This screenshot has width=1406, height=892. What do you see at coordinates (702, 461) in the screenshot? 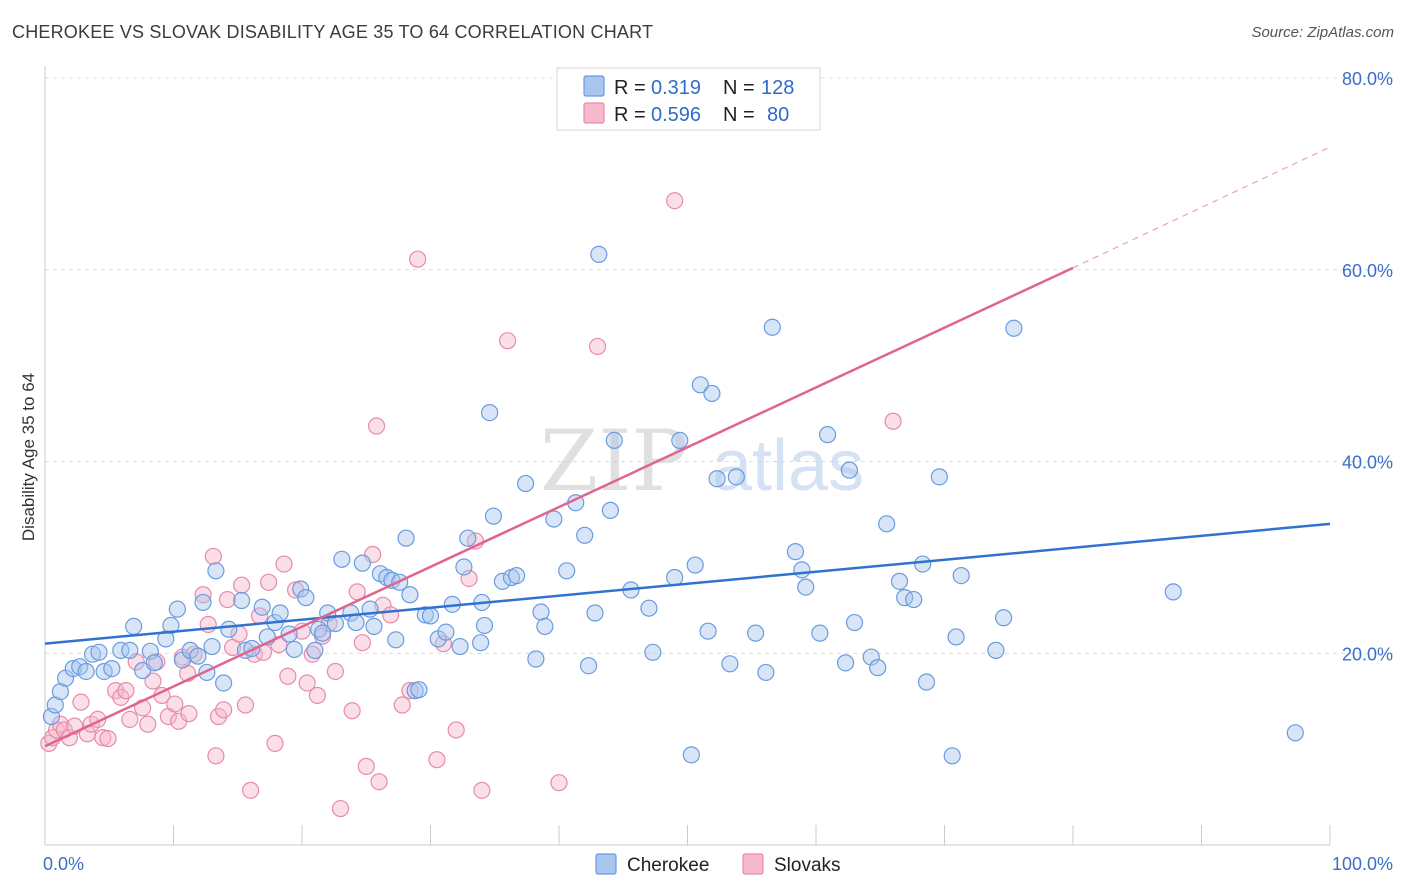
I see `watermark: ZIP atlas` at bounding box center [702, 461].